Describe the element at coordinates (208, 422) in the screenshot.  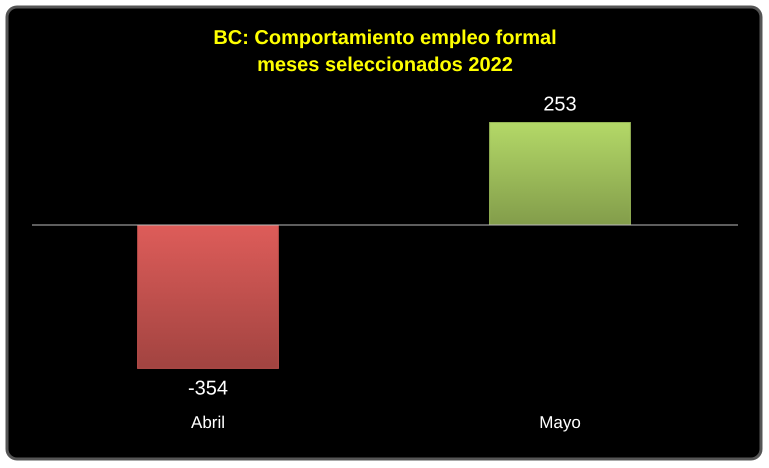
I see `x-tick-label: Abril` at that location.